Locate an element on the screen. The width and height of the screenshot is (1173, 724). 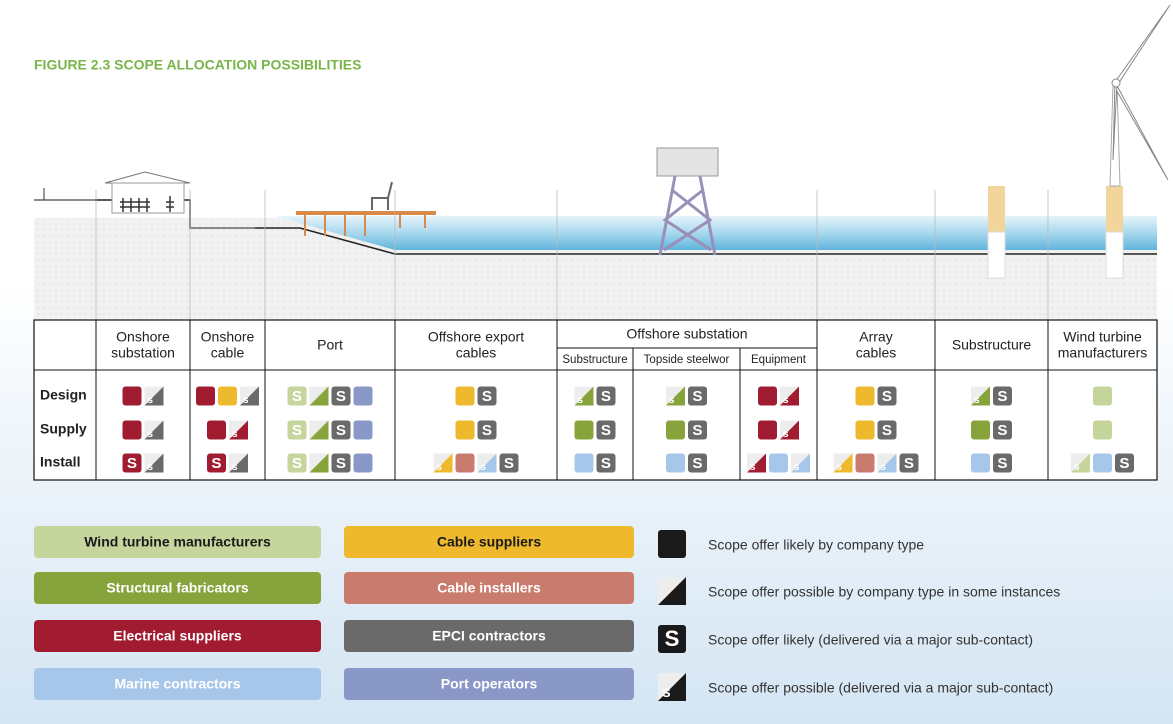
column-header: manufacturers is located at coordinates (1102, 353).